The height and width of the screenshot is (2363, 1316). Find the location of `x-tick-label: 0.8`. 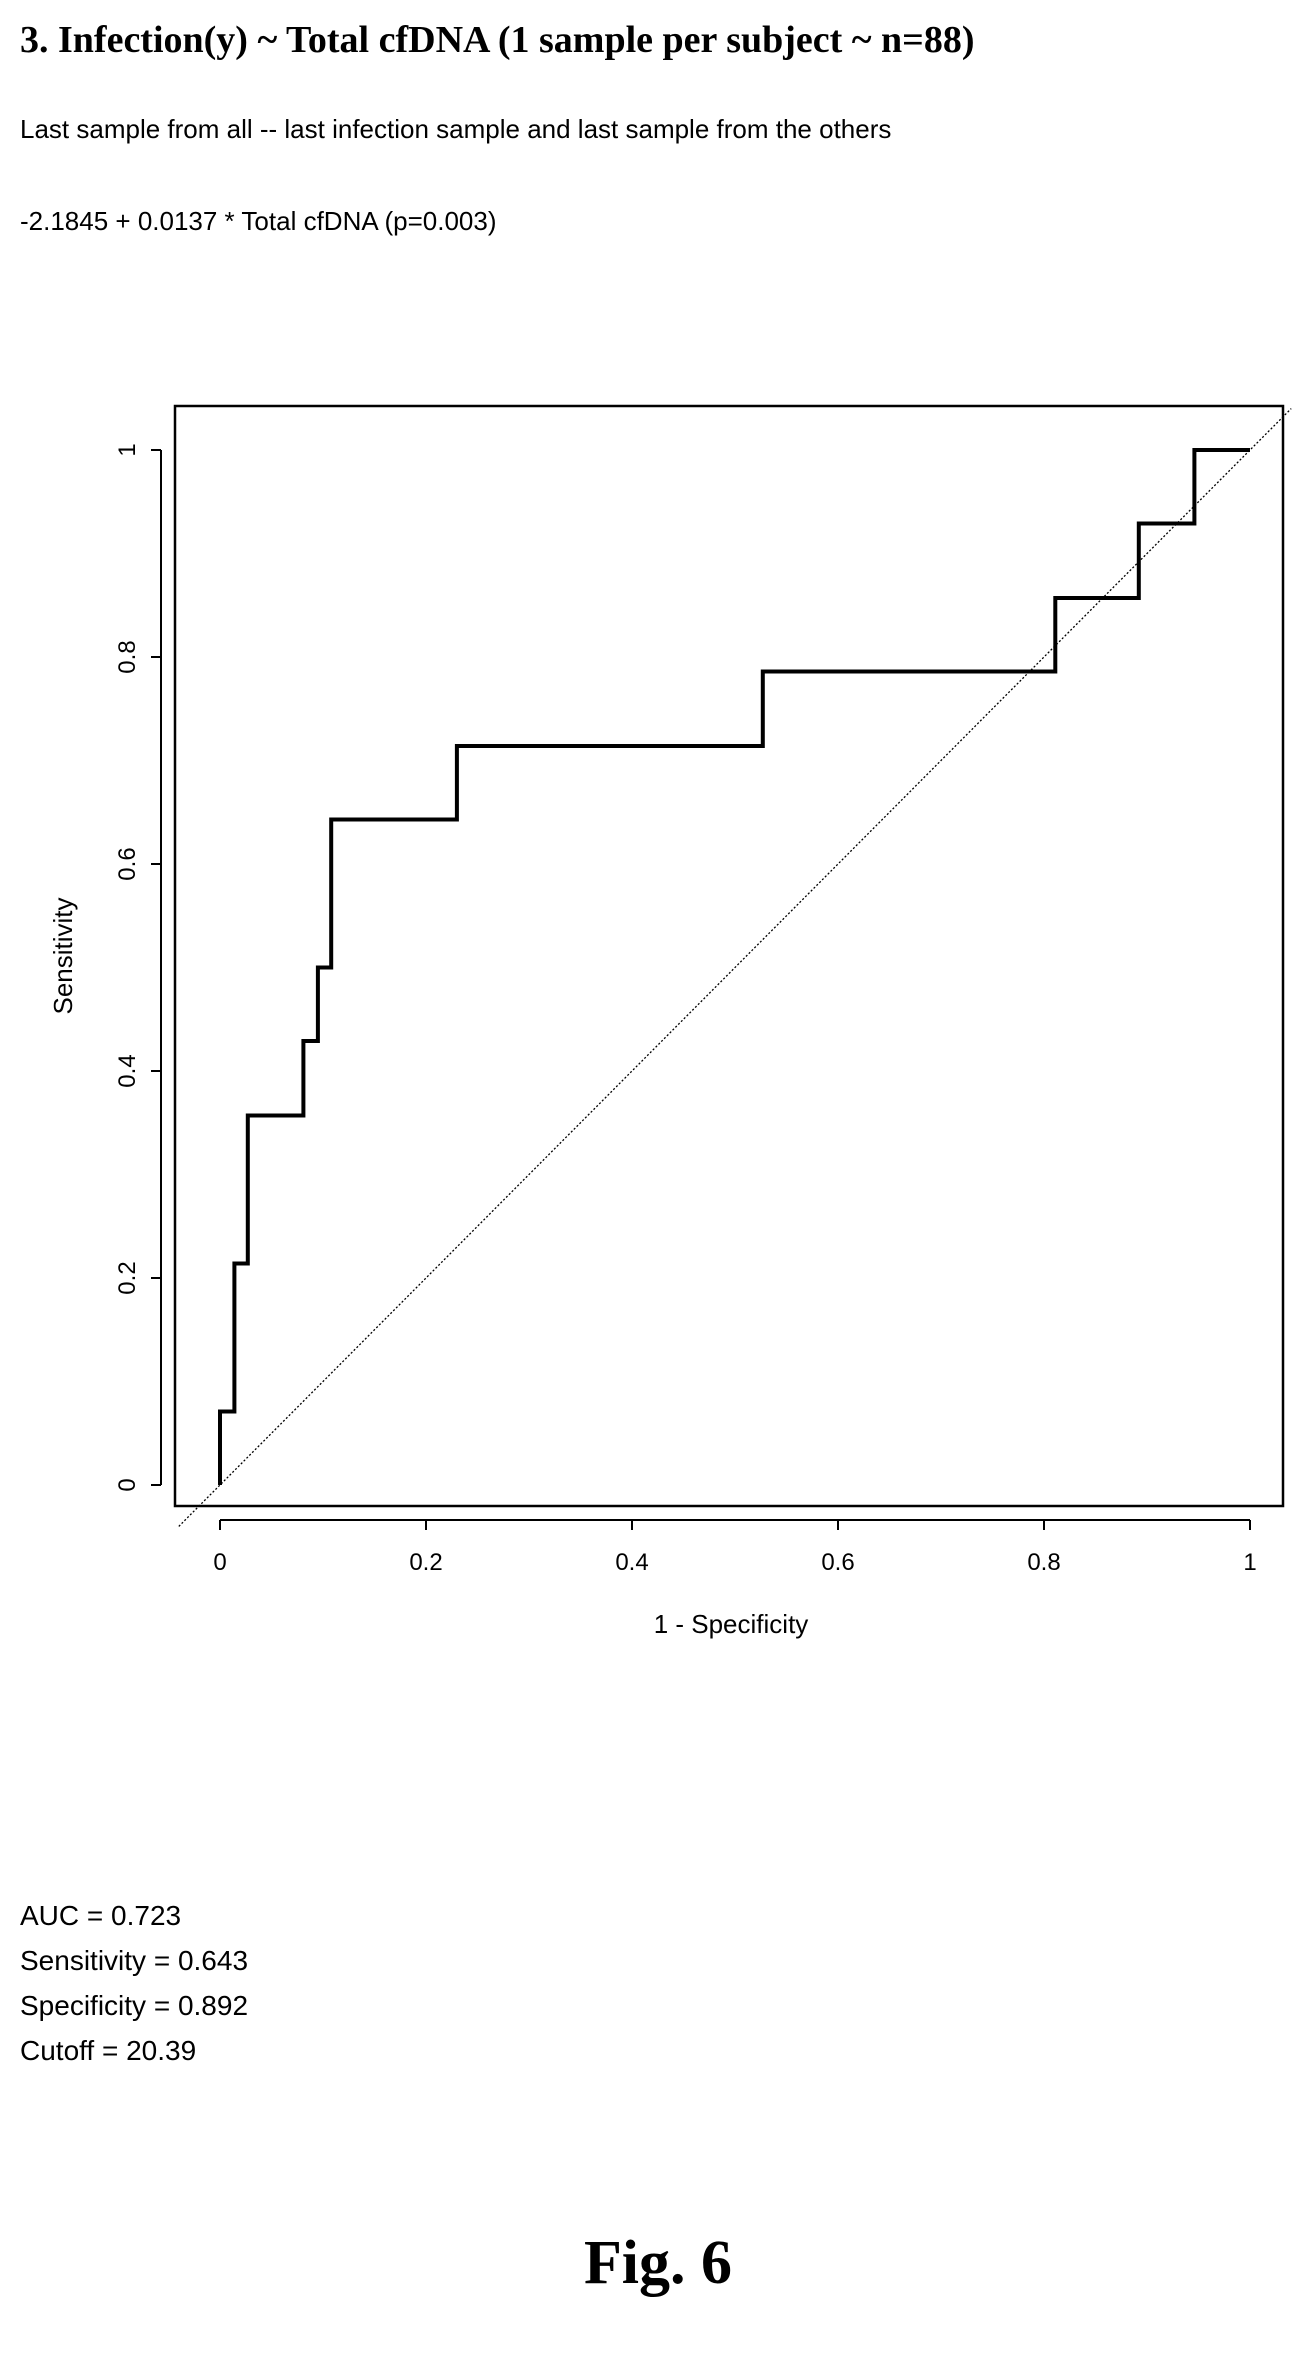

x-tick-label: 0.8 is located at coordinates (1043, 1562).